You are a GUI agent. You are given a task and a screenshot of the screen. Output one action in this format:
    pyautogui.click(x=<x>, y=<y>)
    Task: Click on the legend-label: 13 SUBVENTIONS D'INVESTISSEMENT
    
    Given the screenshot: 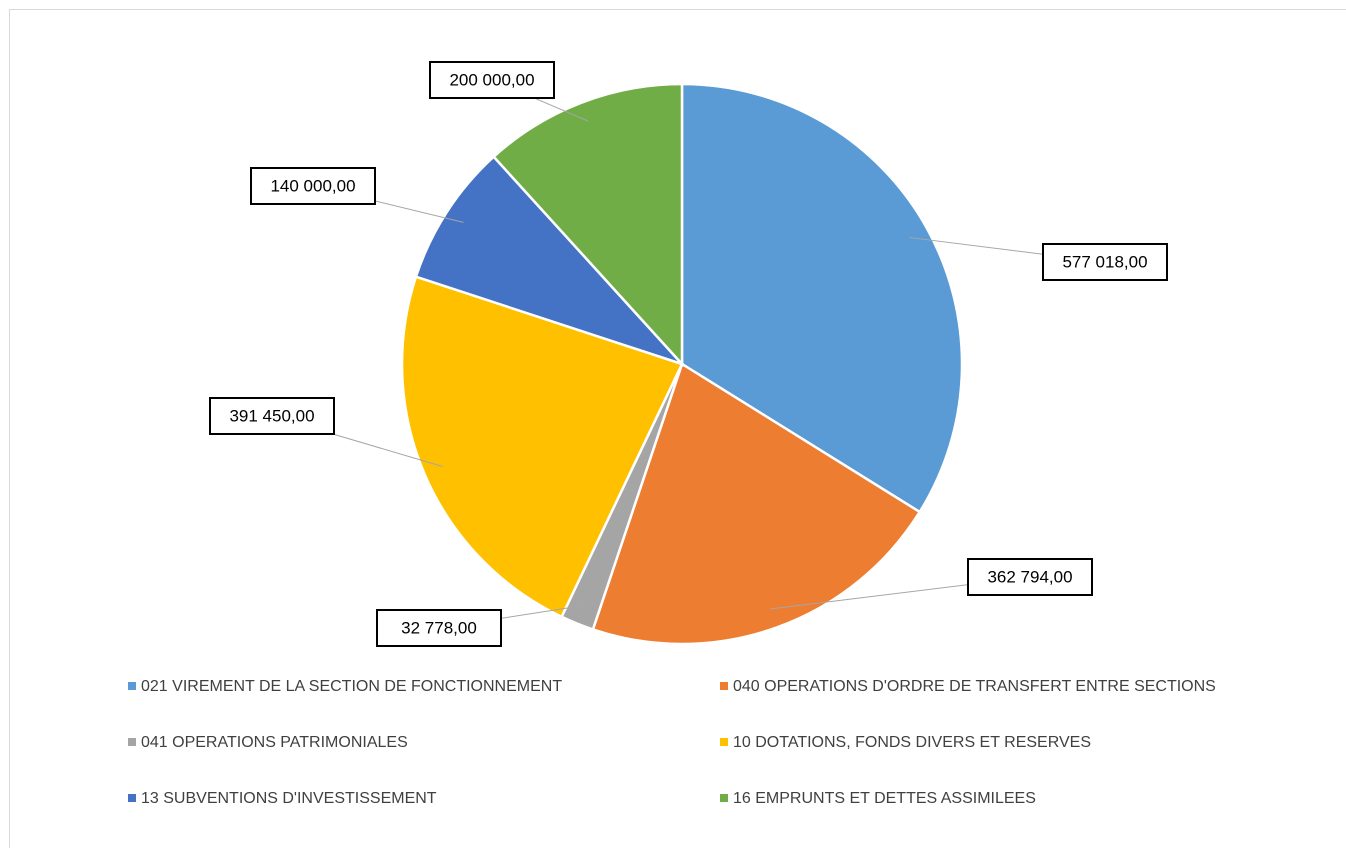 What is the action you would take?
    pyautogui.click(x=289, y=798)
    